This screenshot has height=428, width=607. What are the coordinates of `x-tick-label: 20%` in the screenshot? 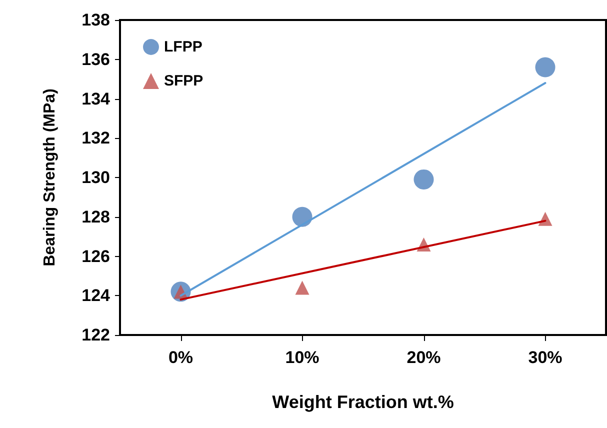 It's located at (423, 357).